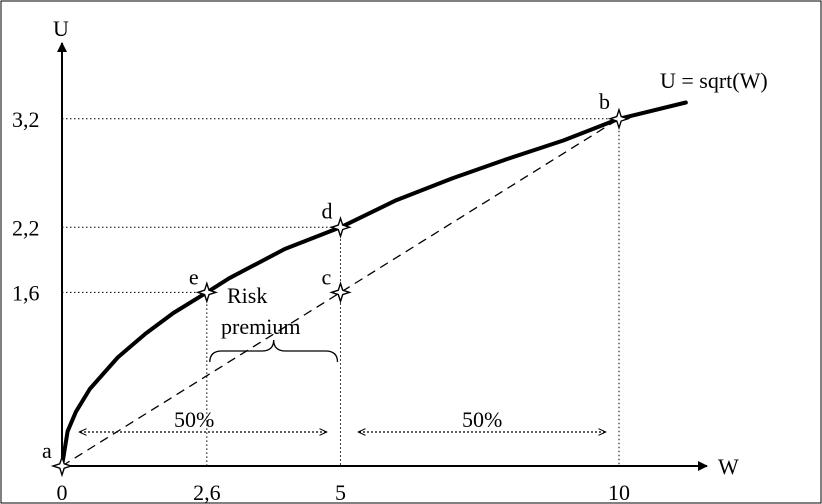 This screenshot has height=504, width=822. Describe the element at coordinates (327, 210) in the screenshot. I see `point-label-d: d` at that location.